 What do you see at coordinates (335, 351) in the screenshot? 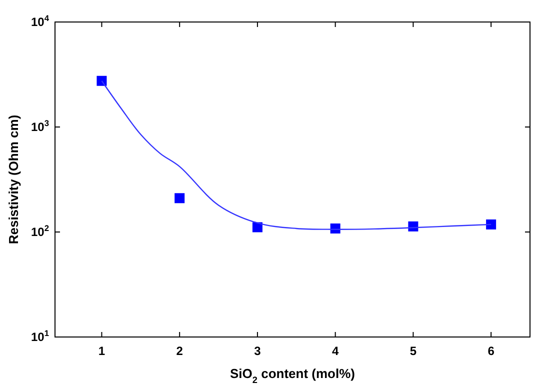
I see `x-tick-label: 4` at bounding box center [335, 351].